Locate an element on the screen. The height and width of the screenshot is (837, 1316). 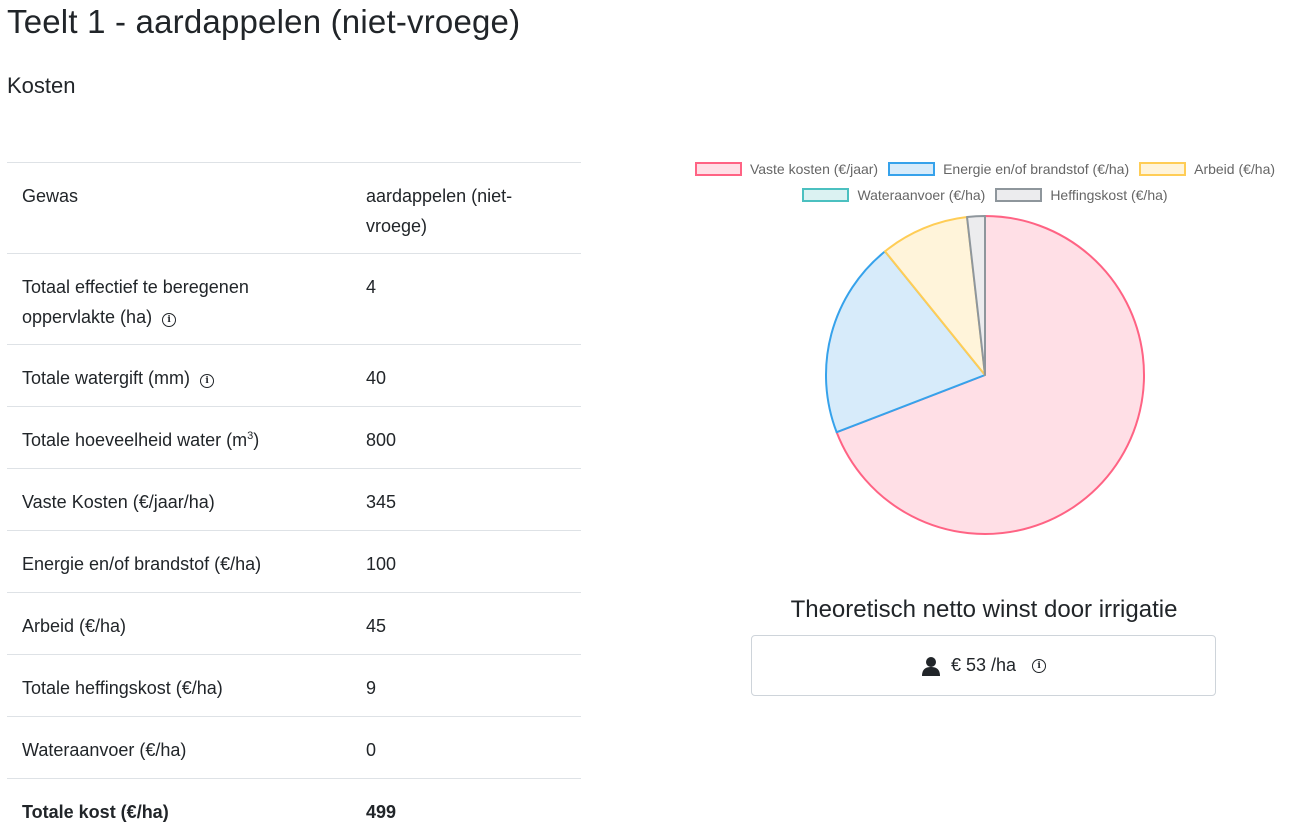
total-row: Totale kost (€/ha)499 is located at coordinates (294, 808).